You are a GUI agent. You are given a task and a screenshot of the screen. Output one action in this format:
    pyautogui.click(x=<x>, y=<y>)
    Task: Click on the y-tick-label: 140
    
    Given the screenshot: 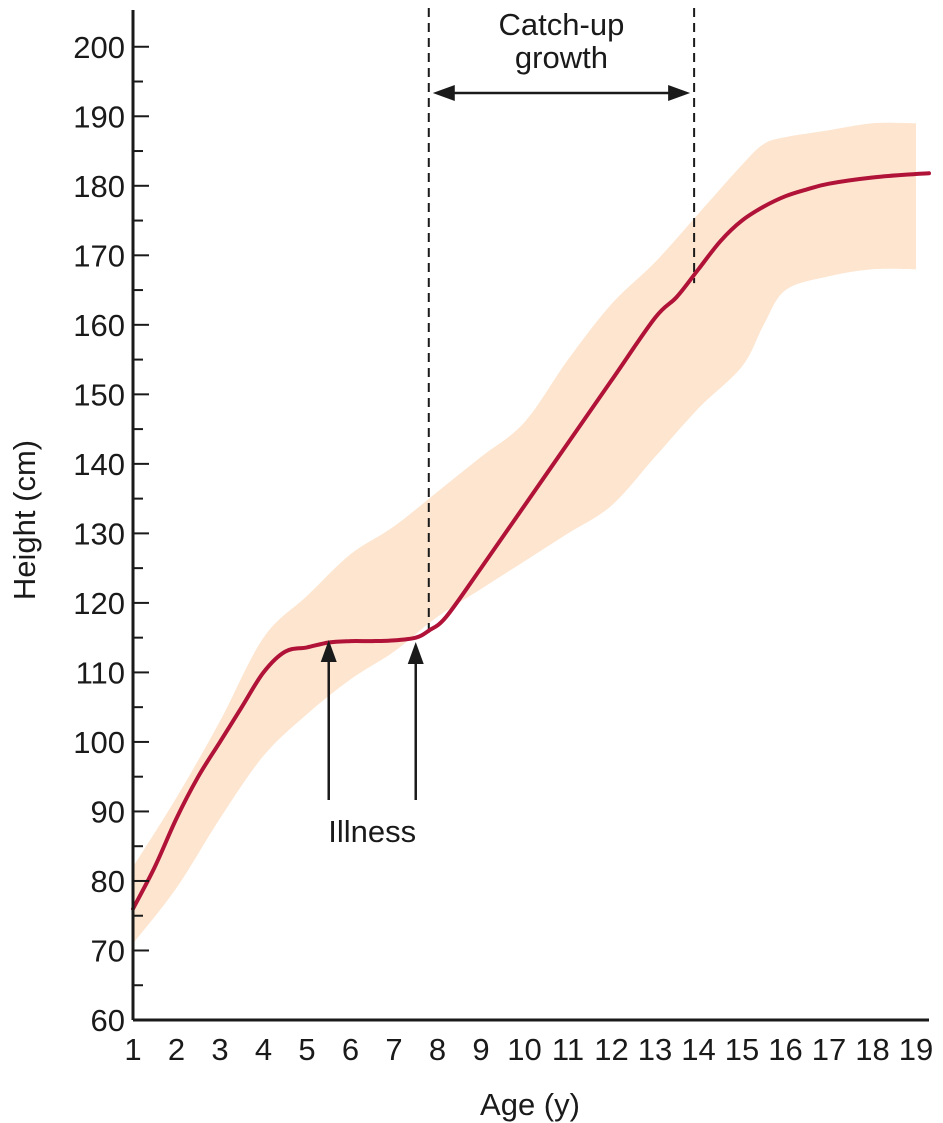 What is the action you would take?
    pyautogui.click(x=99, y=464)
    